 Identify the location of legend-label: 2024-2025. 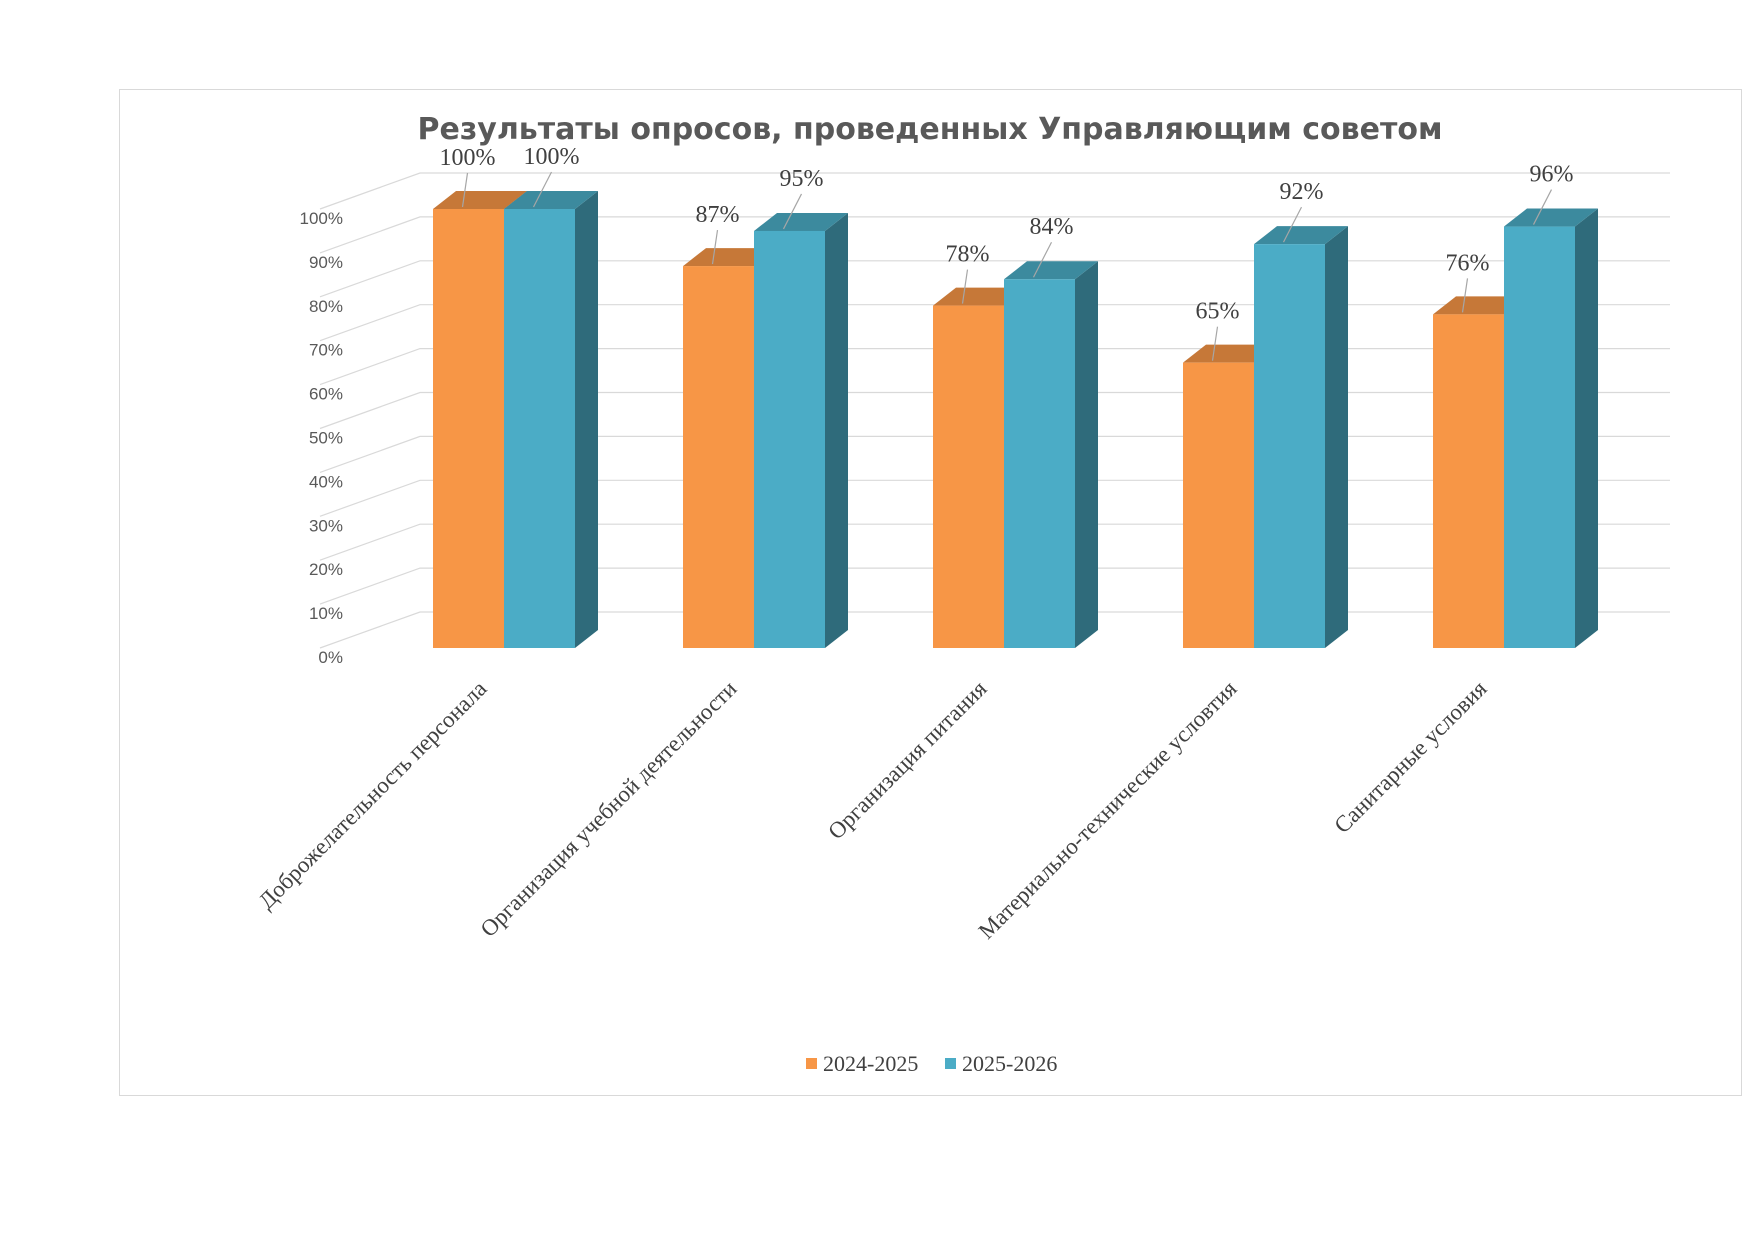
(870, 1063).